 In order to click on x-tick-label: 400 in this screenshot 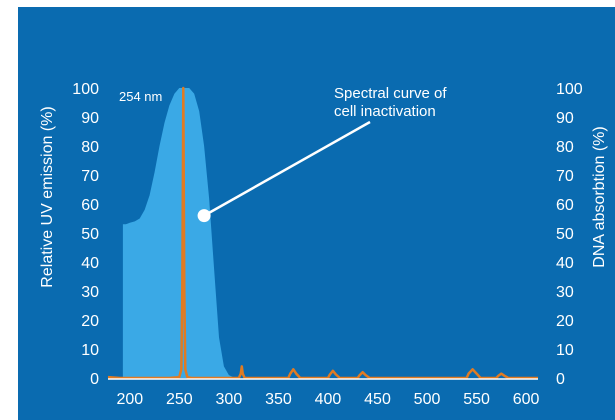, I will do `click(328, 399)`.